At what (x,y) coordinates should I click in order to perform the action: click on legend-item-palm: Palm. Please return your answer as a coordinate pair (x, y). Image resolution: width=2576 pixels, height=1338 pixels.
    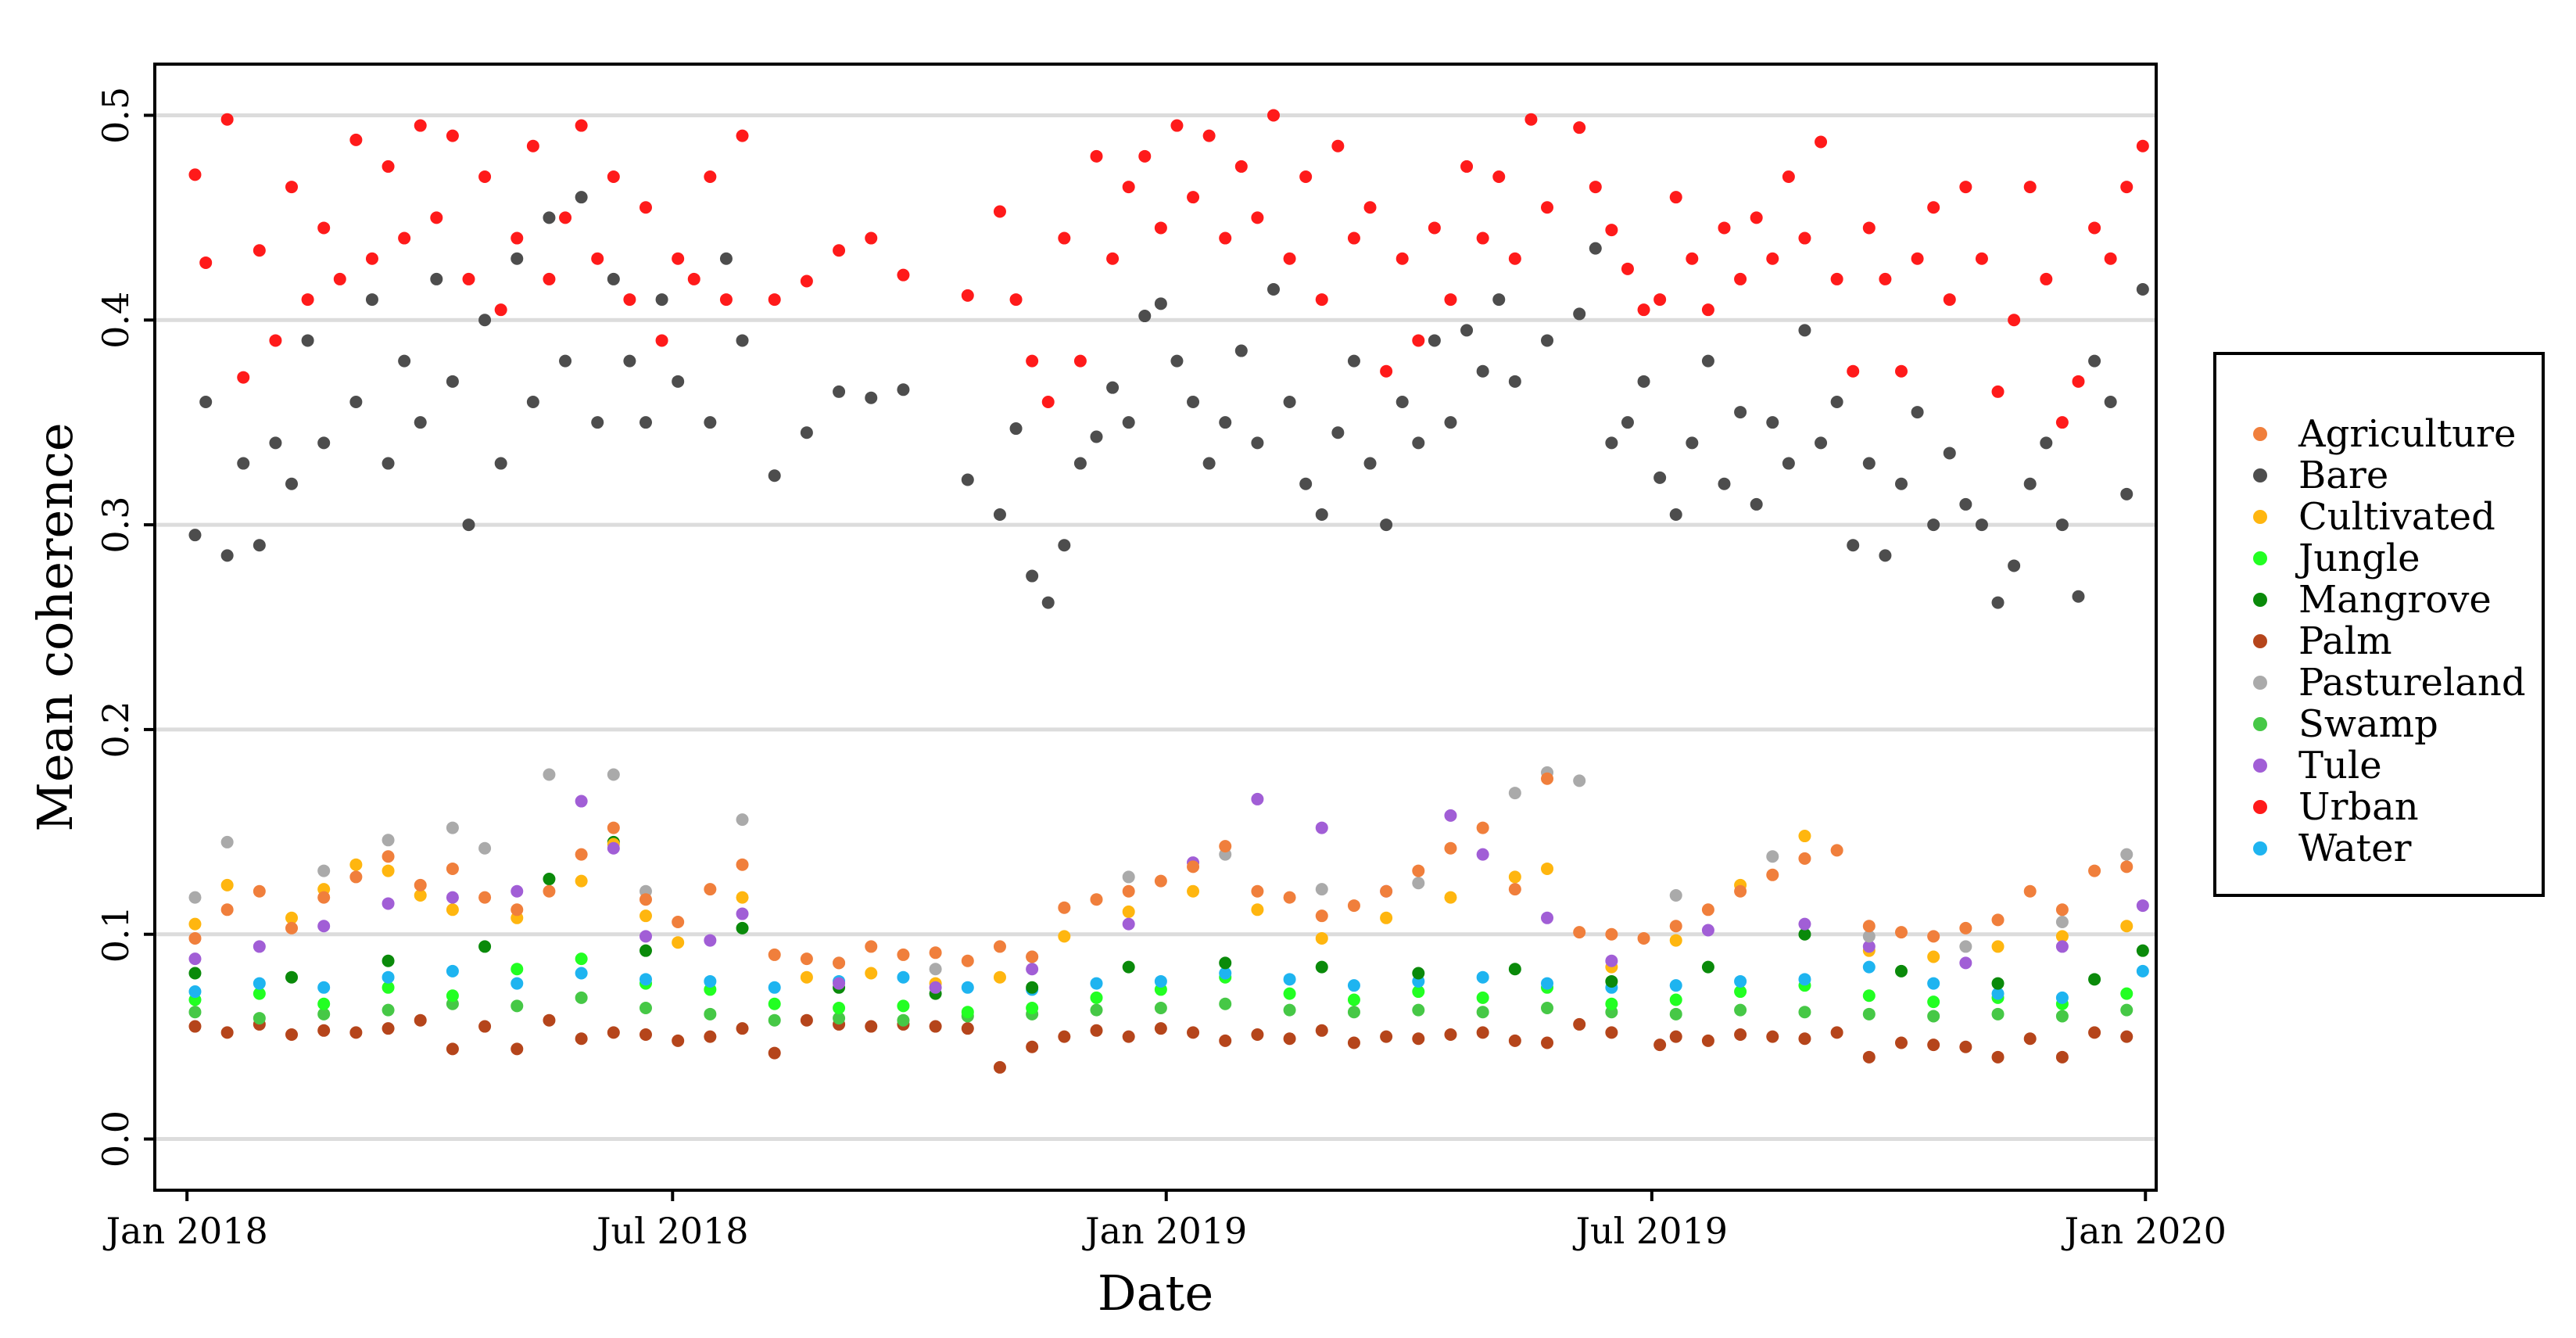
    Looking at the image, I should click on (2322, 641).